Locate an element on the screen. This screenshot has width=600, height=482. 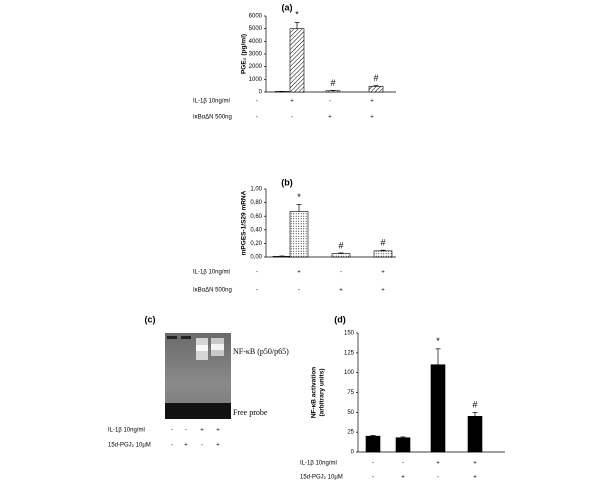
y-tick-label: 3000 is located at coordinates (256, 55).